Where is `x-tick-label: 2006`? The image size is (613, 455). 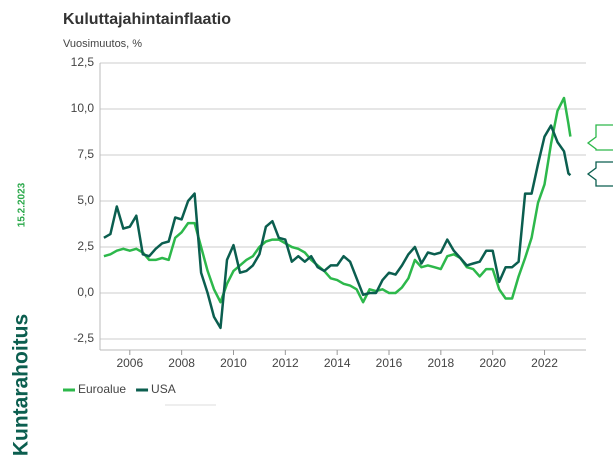 x-tick-label: 2006 is located at coordinates (129, 363).